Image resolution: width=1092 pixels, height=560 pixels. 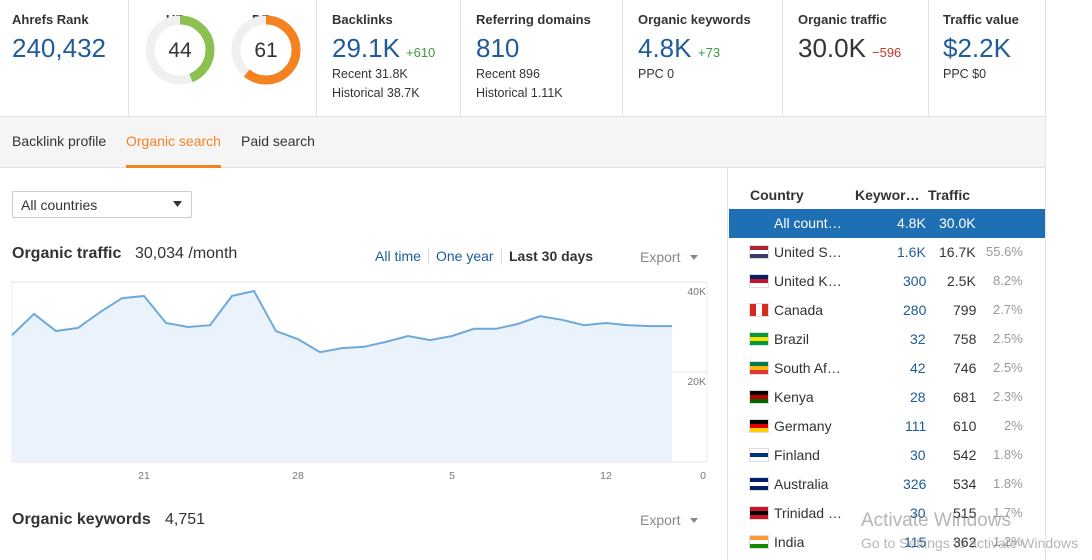 I want to click on metric-value: 240,432, so click(x=59, y=48).